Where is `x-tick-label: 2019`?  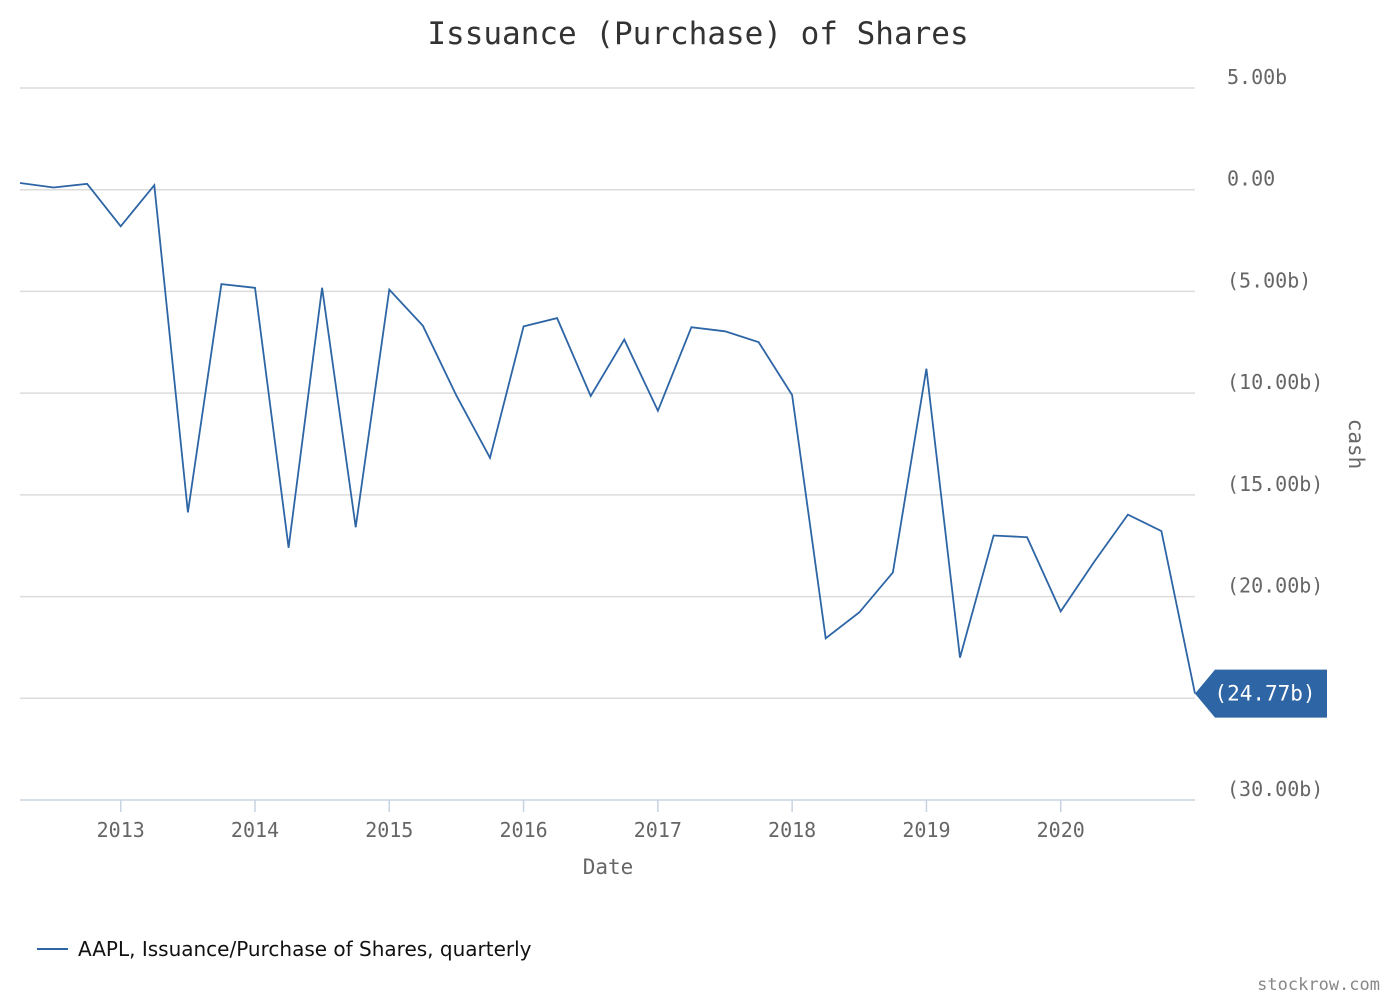 x-tick-label: 2019 is located at coordinates (926, 830).